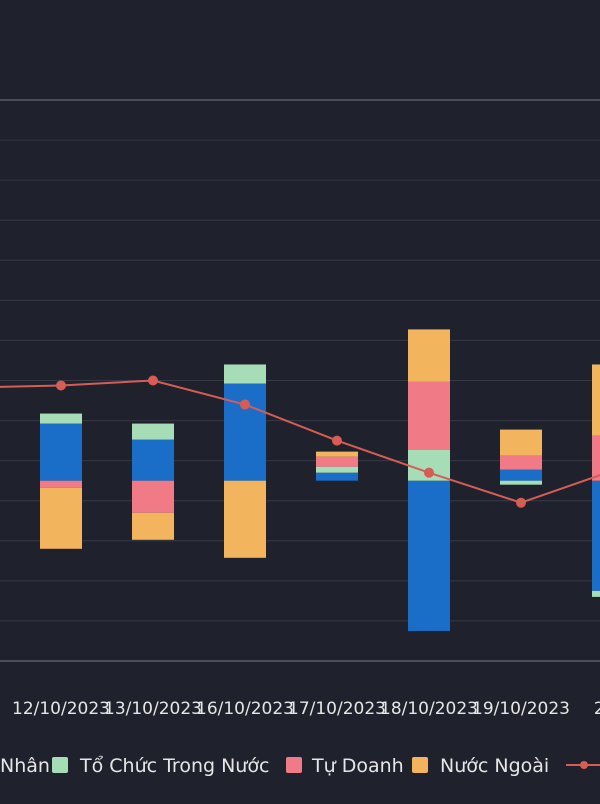  I want to click on legend-item: Tổ Chức Trong Nước, so click(160, 766).